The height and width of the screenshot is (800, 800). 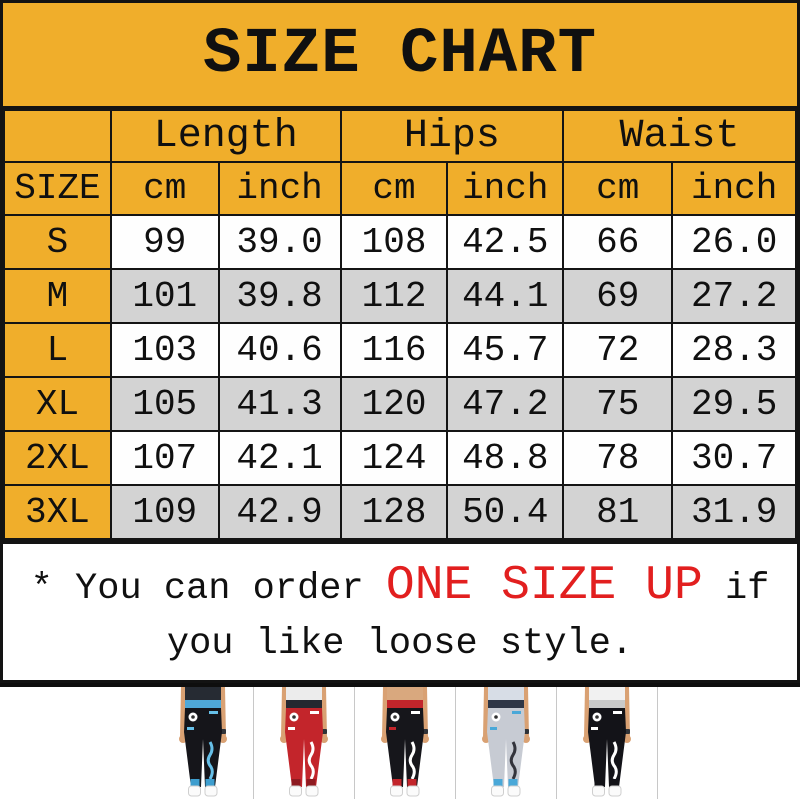 What do you see at coordinates (279, 458) in the screenshot?
I see `measure-cell: 42.1` at bounding box center [279, 458].